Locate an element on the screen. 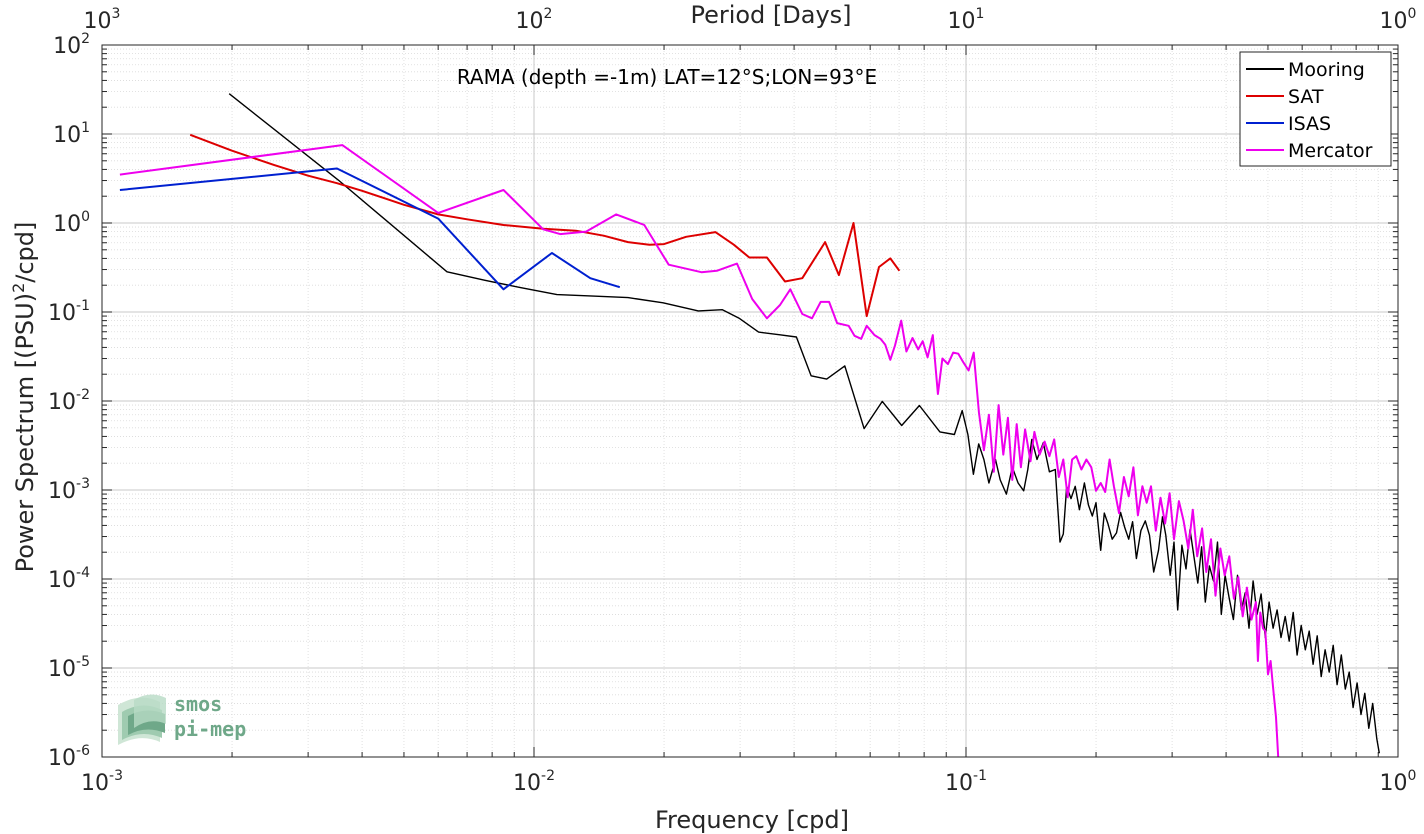 The height and width of the screenshot is (834, 1424). x-tick-label-exp: -2 is located at coordinates (548, 776).